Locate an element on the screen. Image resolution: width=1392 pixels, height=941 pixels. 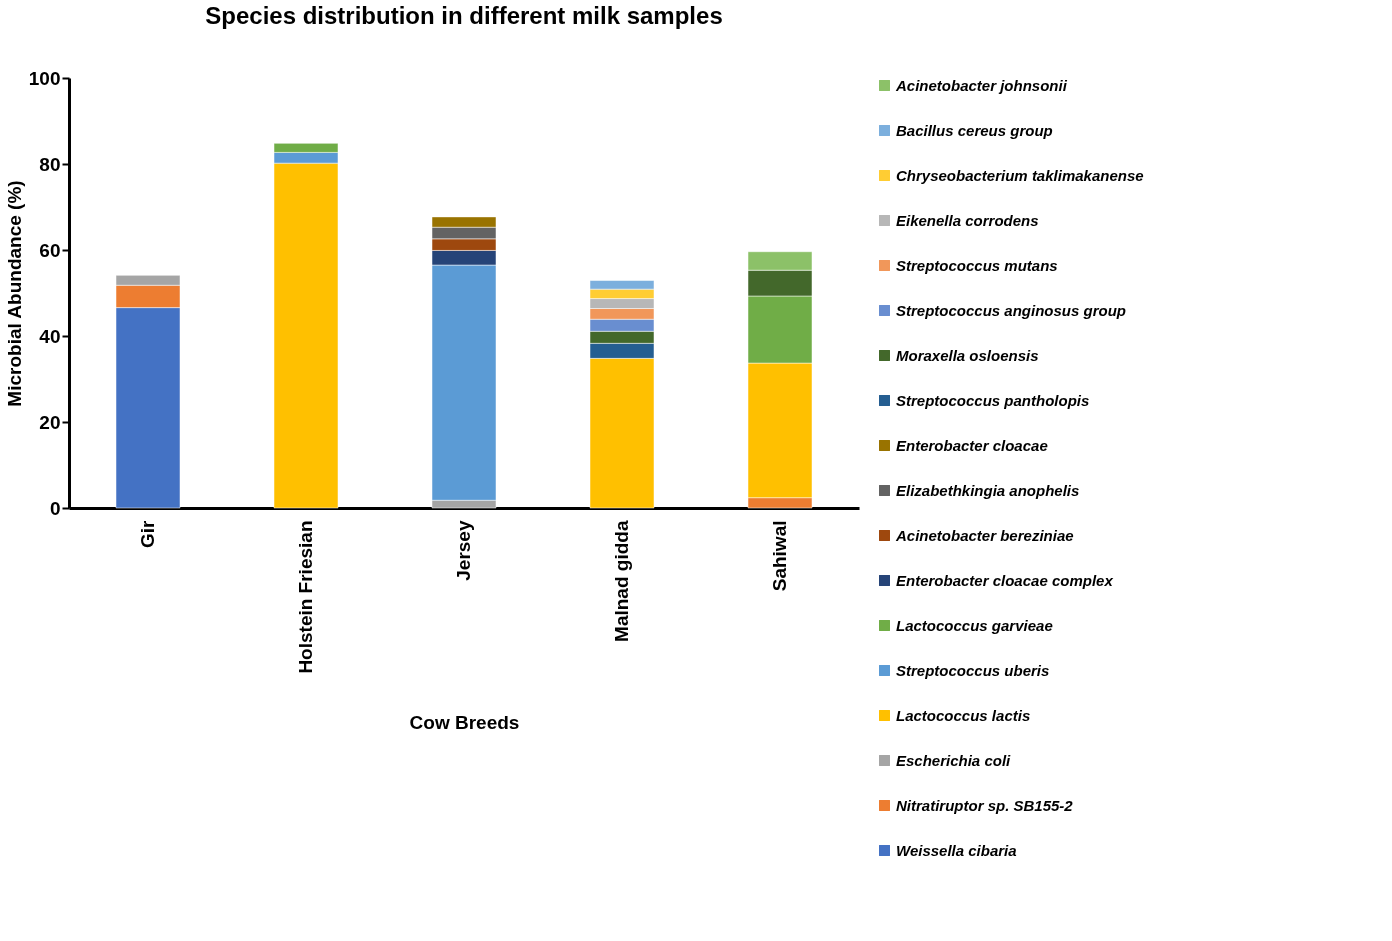
legend-label: Elizabethkingia anophelis is located at coordinates (988, 490).